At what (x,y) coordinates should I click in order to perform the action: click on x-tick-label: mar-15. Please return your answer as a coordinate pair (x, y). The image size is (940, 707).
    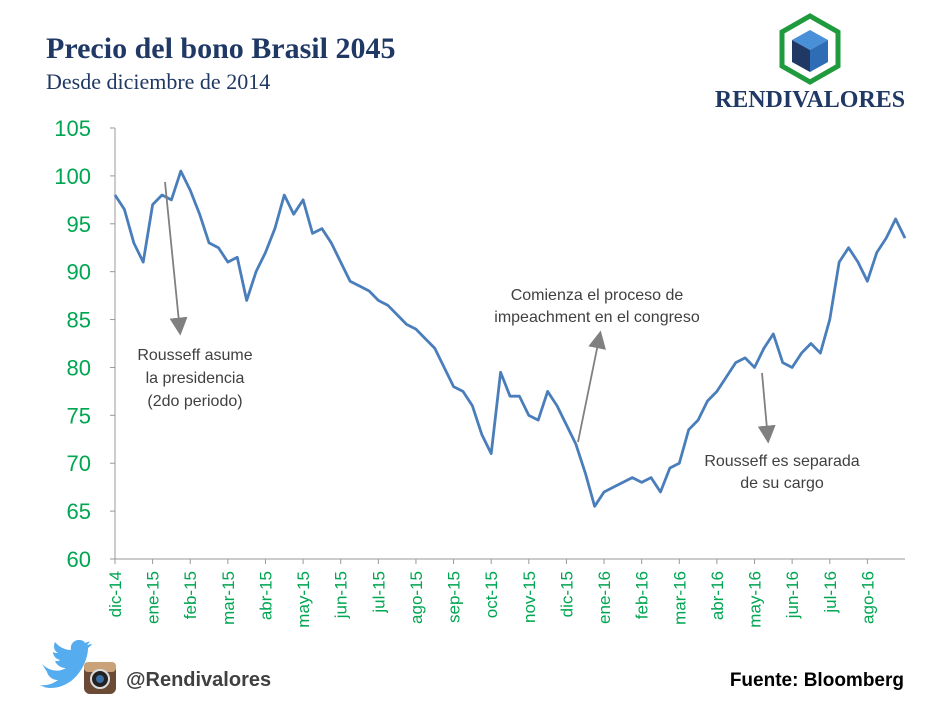
    Looking at the image, I should click on (228, 598).